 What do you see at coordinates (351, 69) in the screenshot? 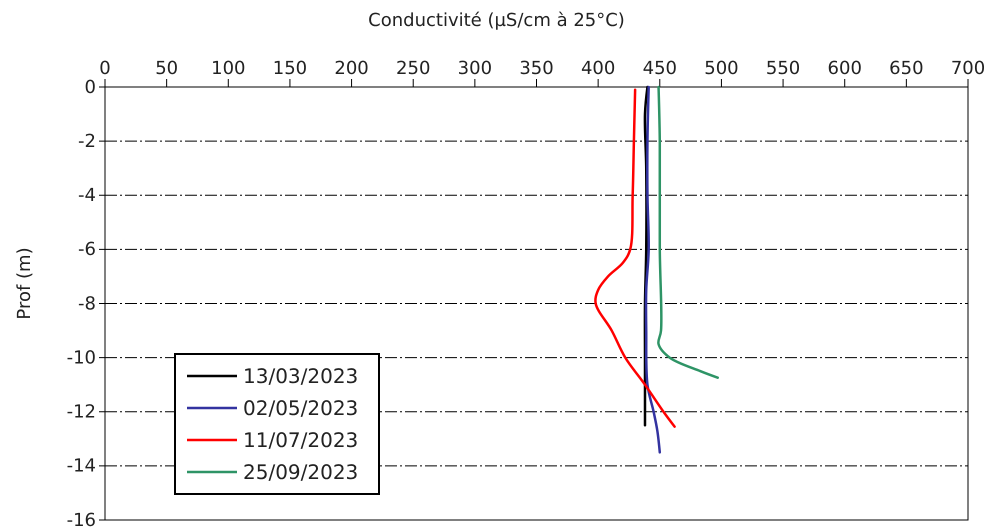
I see `x-tick-label: 200` at bounding box center [351, 69].